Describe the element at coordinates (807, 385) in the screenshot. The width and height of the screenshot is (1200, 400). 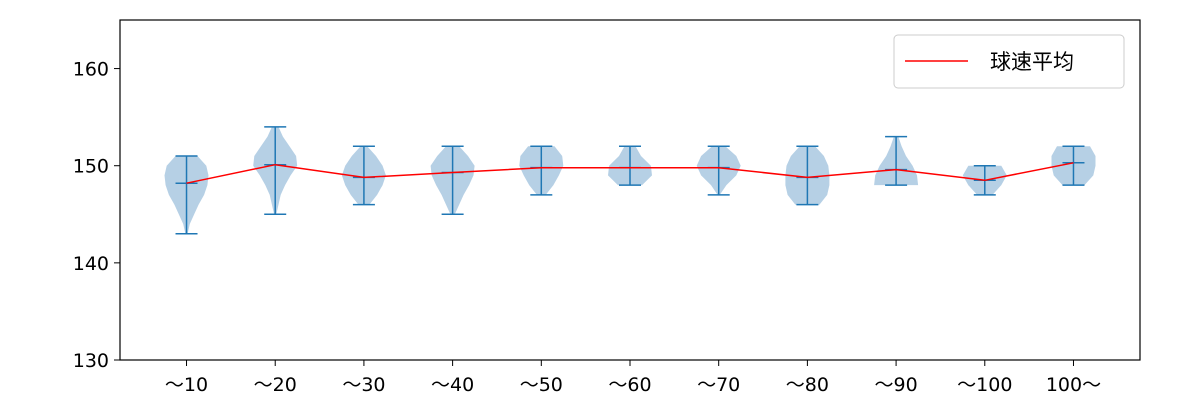
I see `x-tick-label: ～80` at that location.